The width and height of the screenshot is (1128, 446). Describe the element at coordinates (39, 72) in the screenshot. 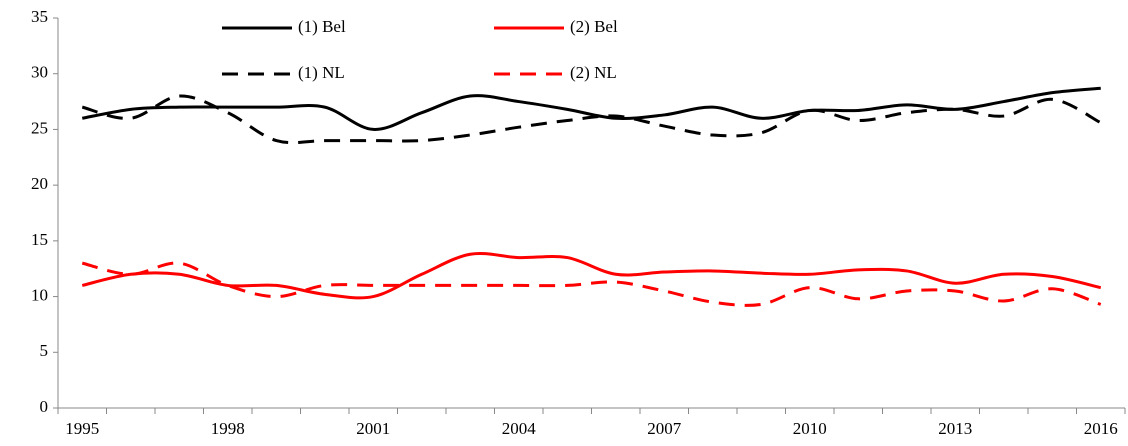

I see `y-tick-label: 30` at that location.